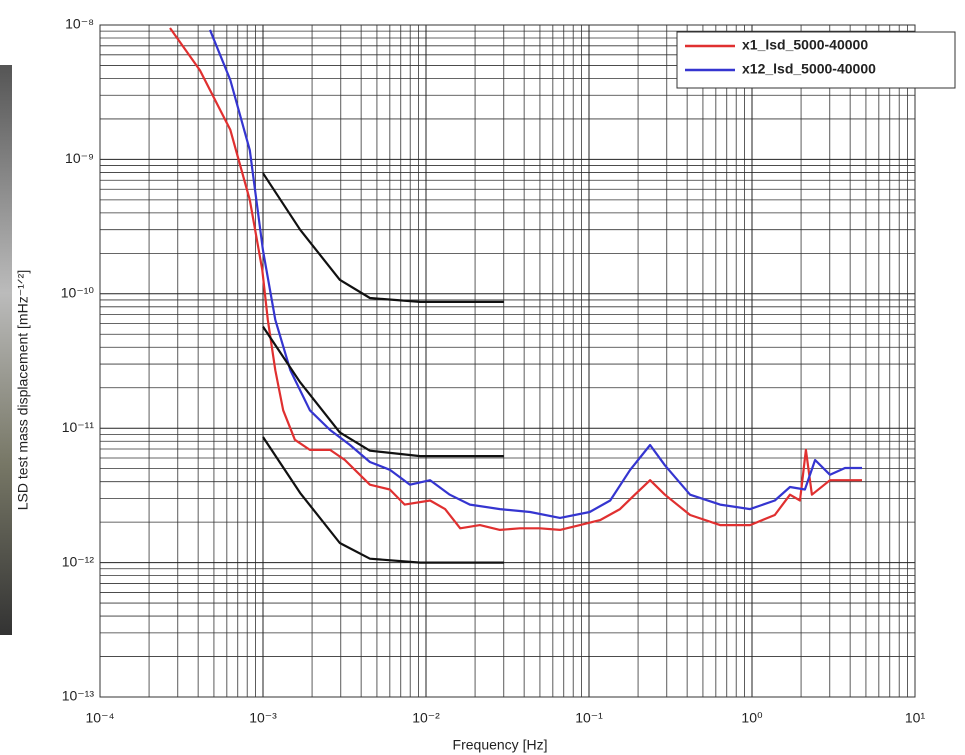 The image size is (965, 755). I want to click on y-tick-label: 10⁻¹¹, so click(78, 427).